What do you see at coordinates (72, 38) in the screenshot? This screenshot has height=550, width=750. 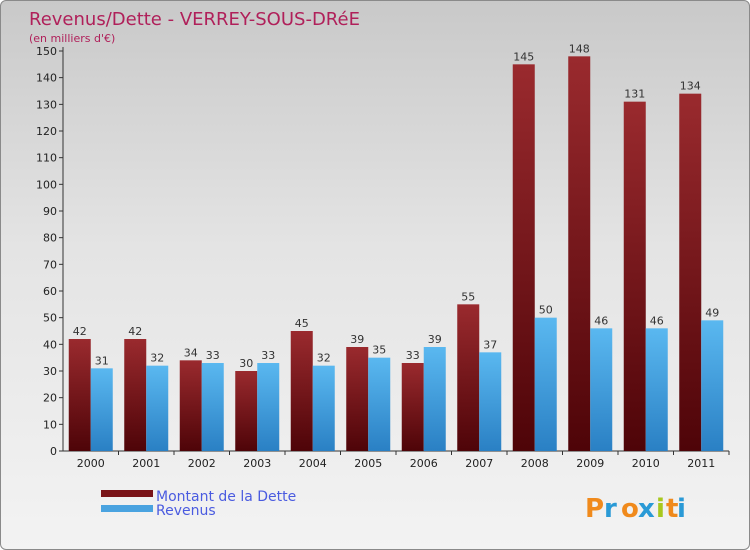 I see `chart-subtitle: (en milliers d'€)` at bounding box center [72, 38].